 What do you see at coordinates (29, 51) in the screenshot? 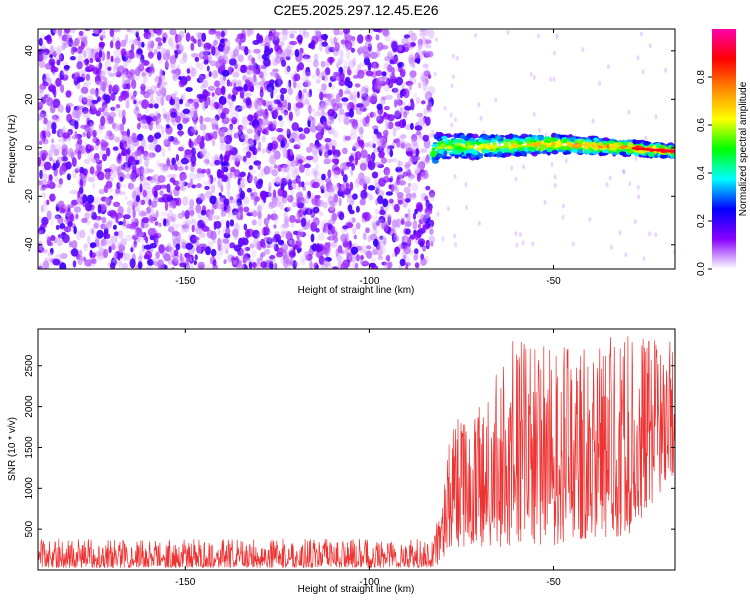
I see `y-tick-label: 40` at bounding box center [29, 51].